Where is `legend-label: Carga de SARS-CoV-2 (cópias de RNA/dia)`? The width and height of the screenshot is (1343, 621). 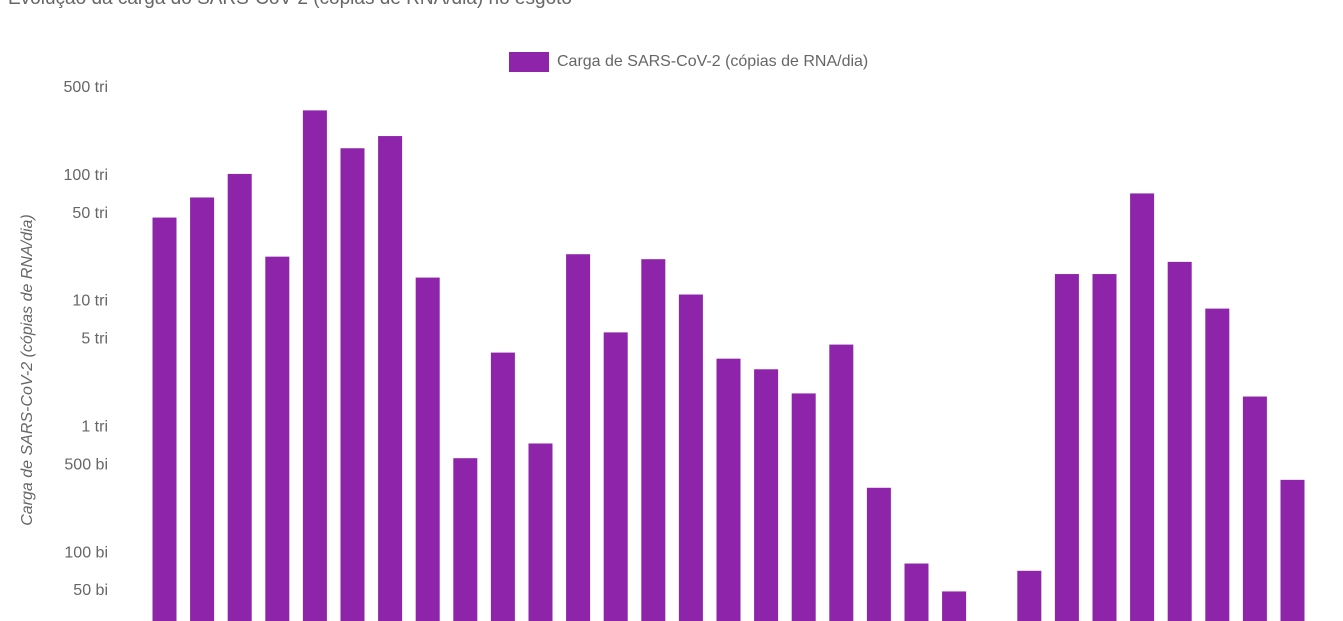 legend-label: Carga de SARS-CoV-2 (cópias de RNA/dia) is located at coordinates (713, 61).